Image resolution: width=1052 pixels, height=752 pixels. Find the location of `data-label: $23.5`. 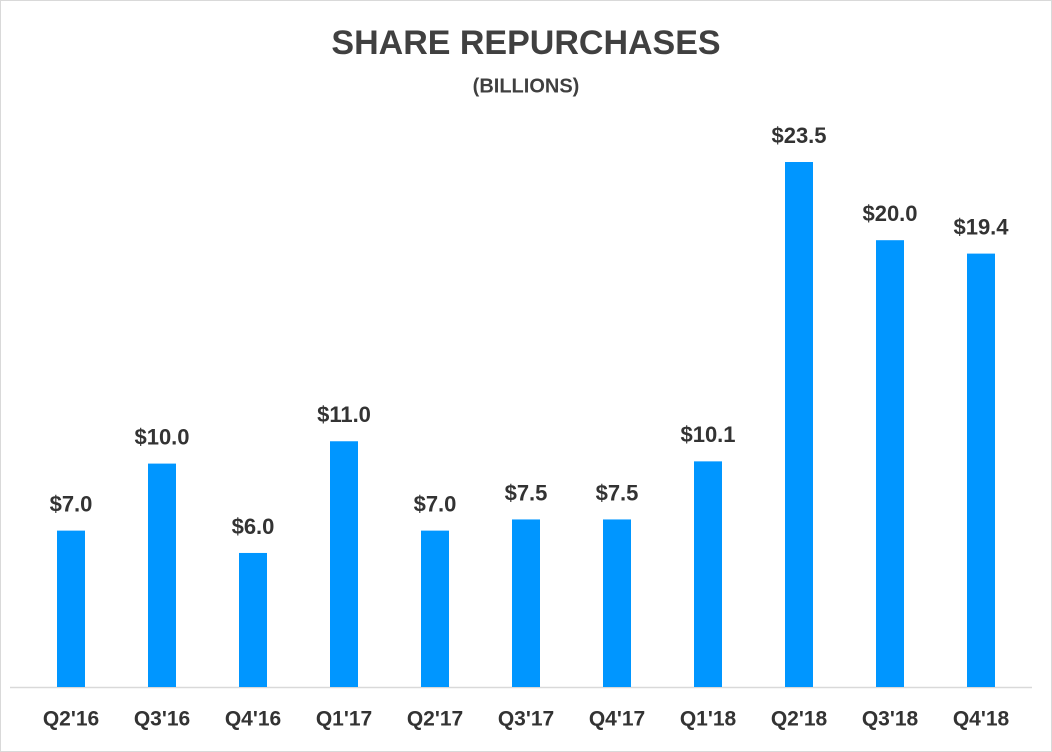

data-label: $23.5 is located at coordinates (798, 135).